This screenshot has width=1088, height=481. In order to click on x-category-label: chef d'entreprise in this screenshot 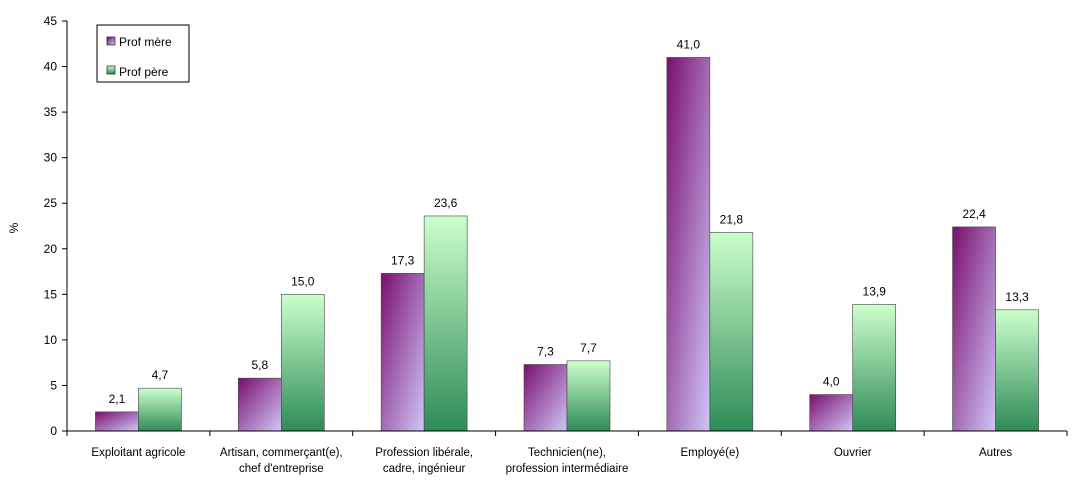, I will do `click(281, 469)`.